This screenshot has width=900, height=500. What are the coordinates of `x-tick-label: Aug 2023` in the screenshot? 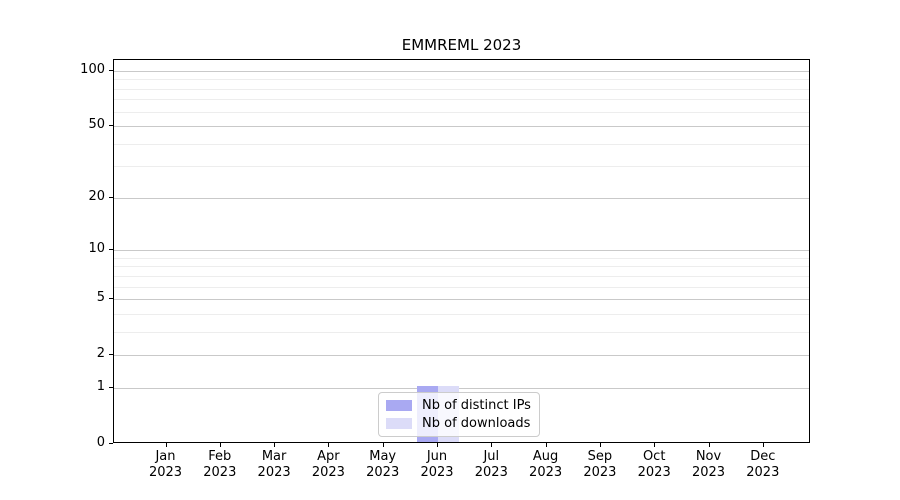 It's located at (546, 465).